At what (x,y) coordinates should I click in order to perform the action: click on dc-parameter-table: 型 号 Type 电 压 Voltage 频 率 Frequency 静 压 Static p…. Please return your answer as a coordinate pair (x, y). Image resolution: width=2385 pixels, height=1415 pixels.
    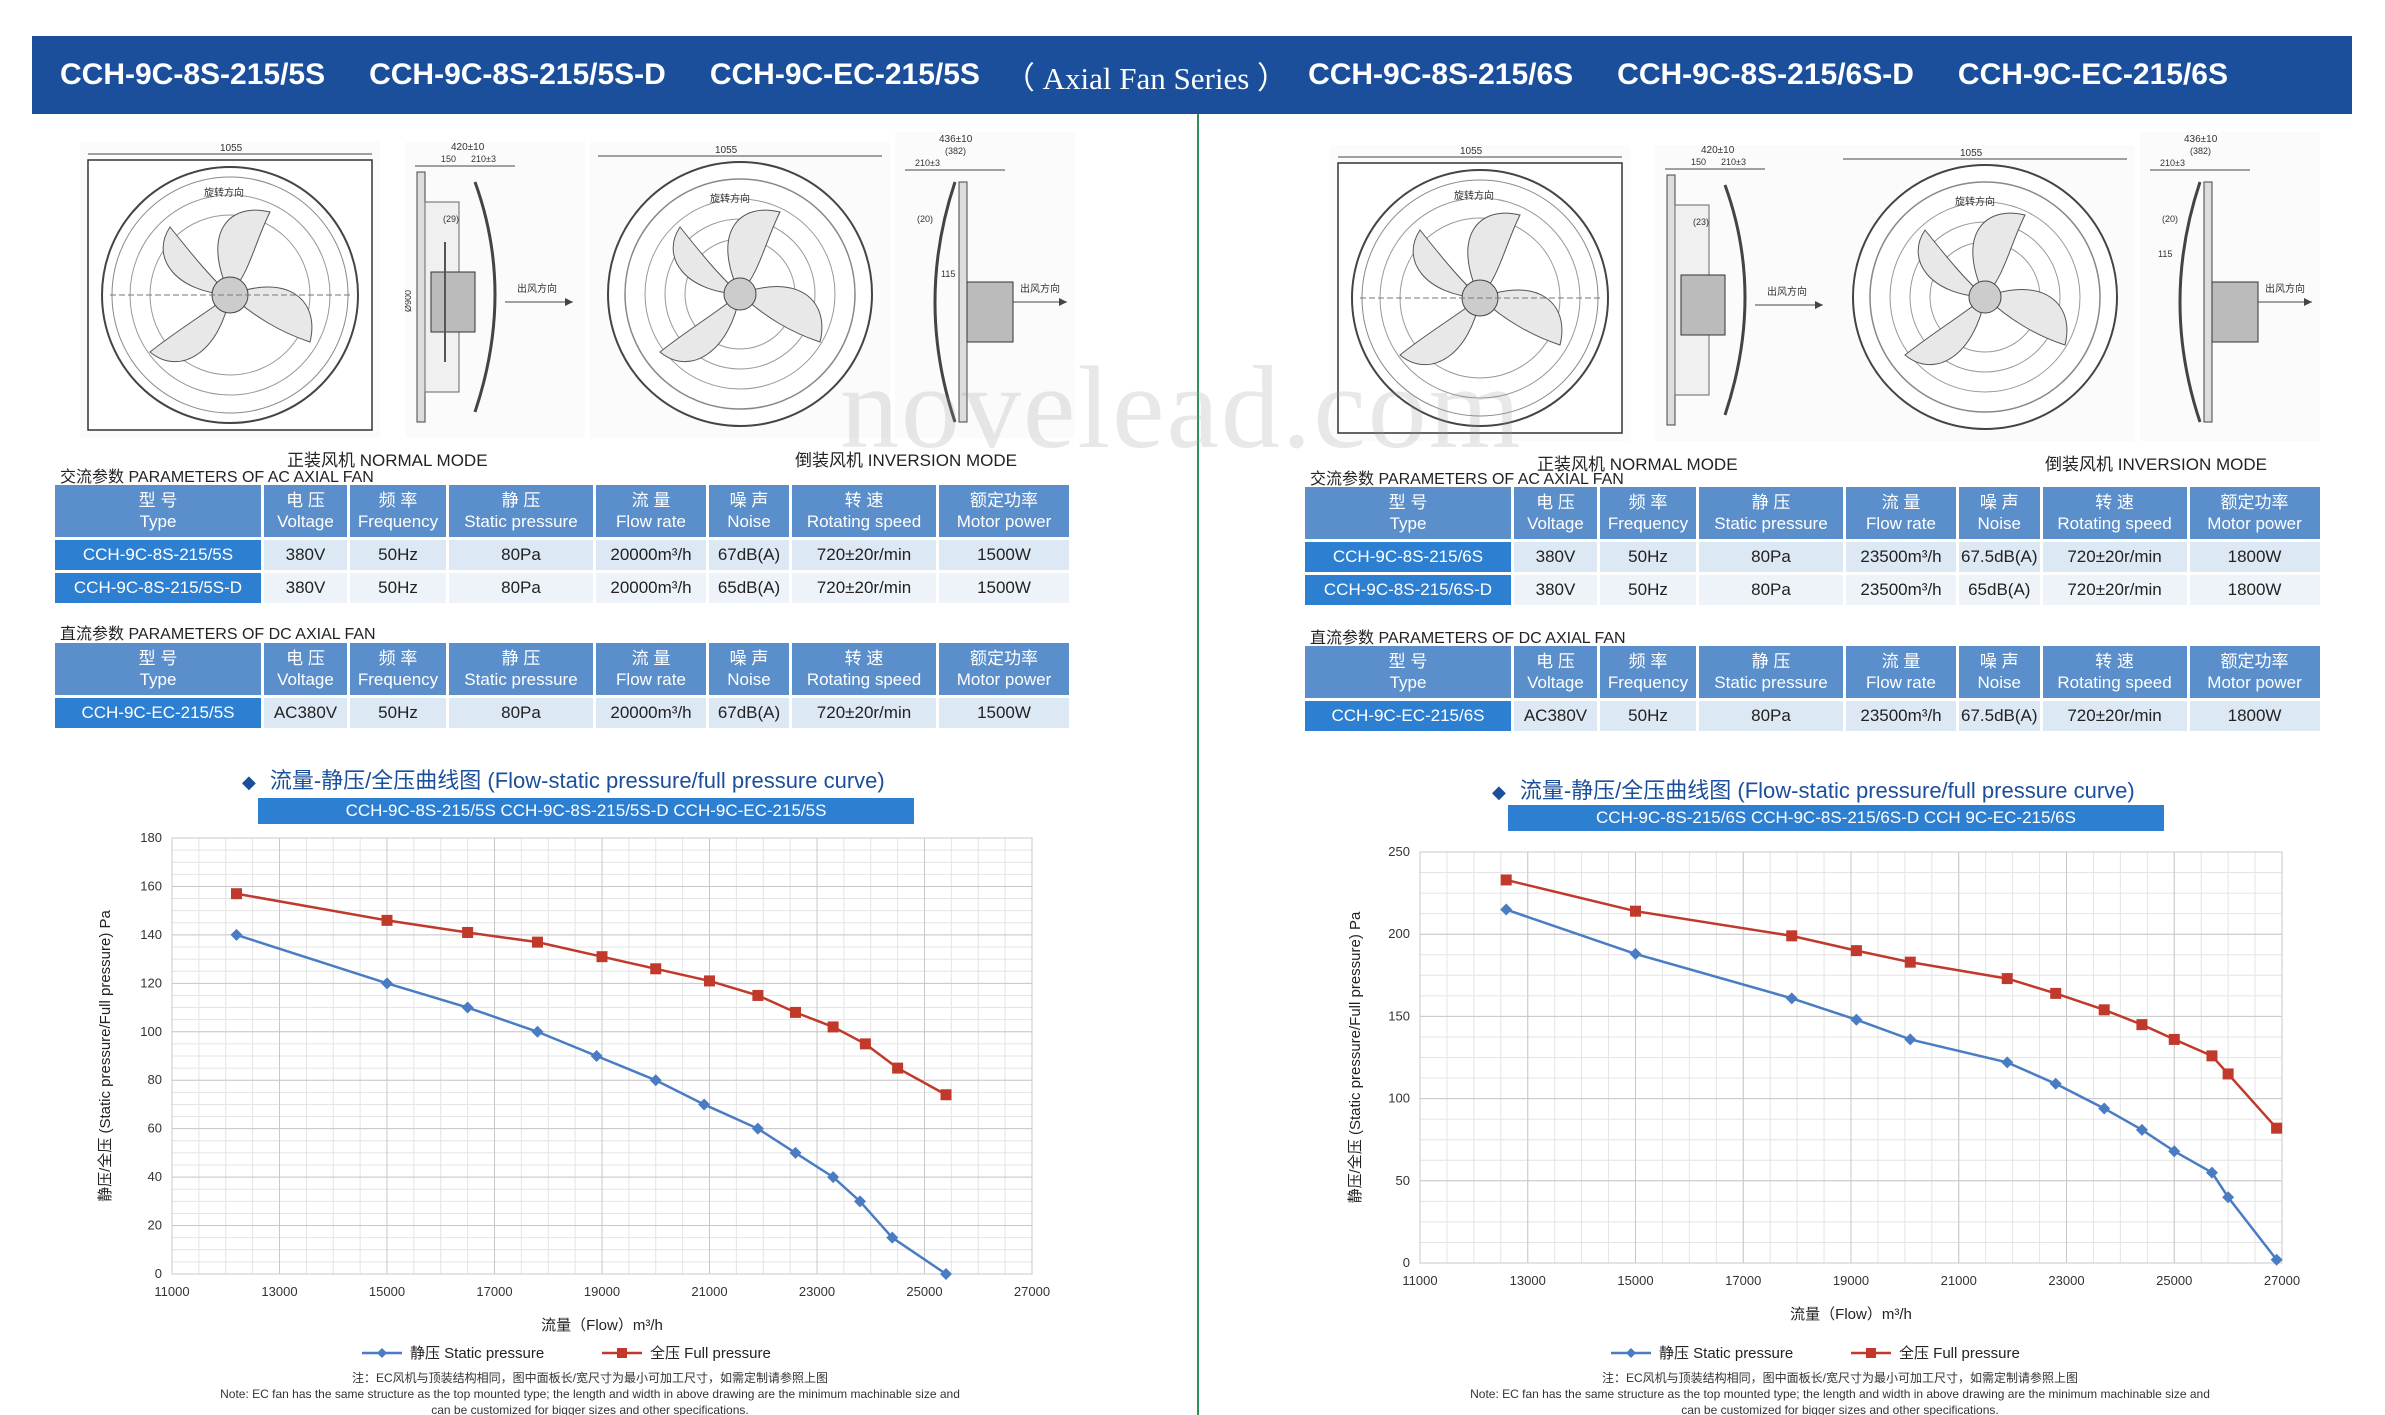
    Looking at the image, I should click on (1812, 688).